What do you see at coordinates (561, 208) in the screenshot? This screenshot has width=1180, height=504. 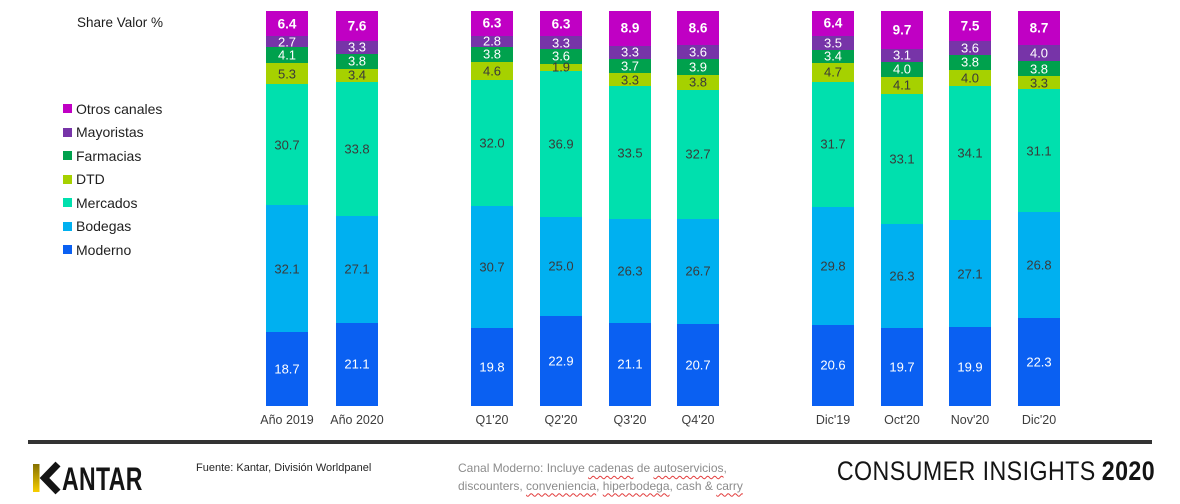 I see `bar: 6.3 3.3 3.6 1.9 36.9 25.0 22.9` at bounding box center [561, 208].